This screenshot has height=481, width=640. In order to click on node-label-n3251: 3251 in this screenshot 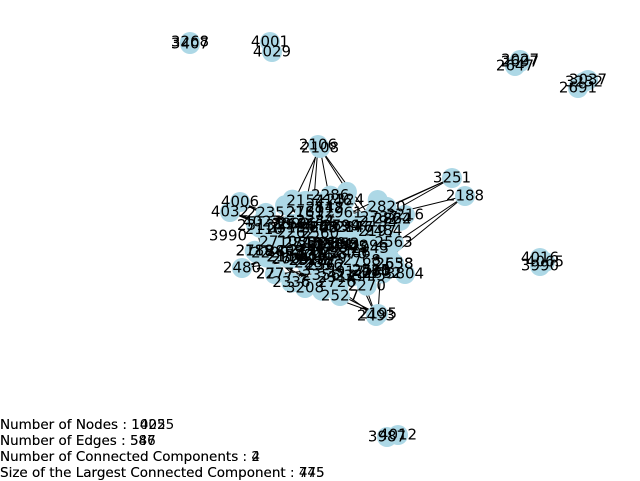, I will do `click(452, 178)`.